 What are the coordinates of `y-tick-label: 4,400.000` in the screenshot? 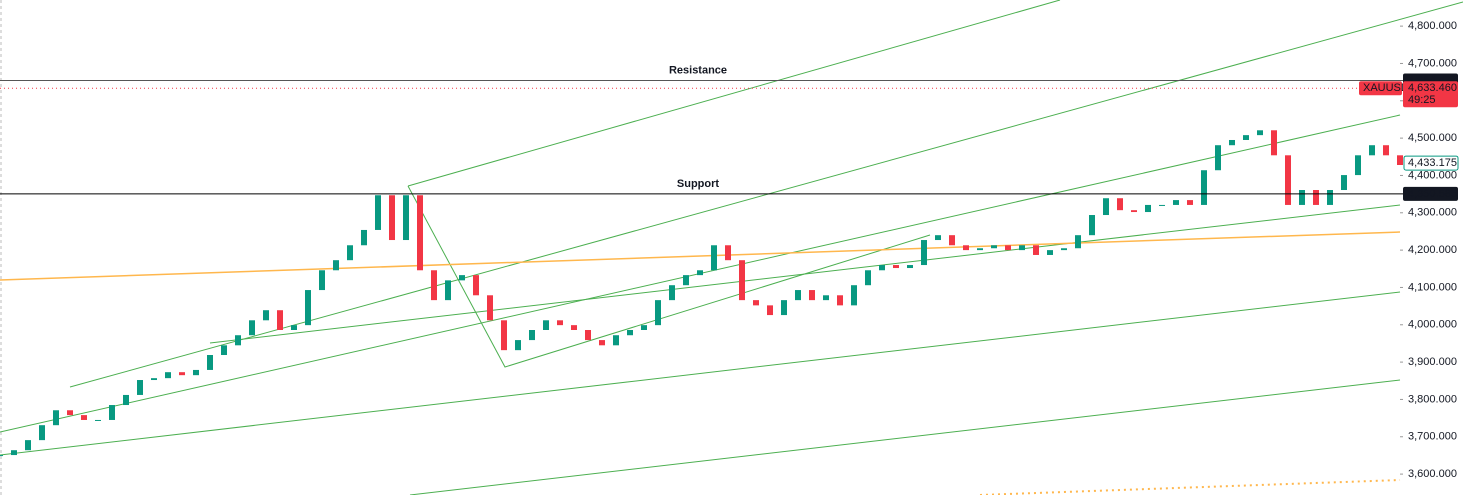 It's located at (1432, 175).